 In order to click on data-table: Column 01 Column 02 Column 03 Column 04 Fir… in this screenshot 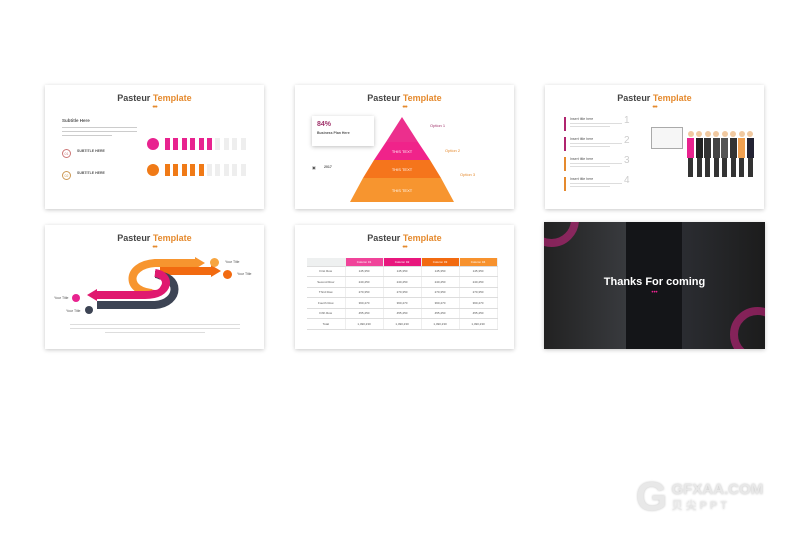, I will do `click(402, 294)`.